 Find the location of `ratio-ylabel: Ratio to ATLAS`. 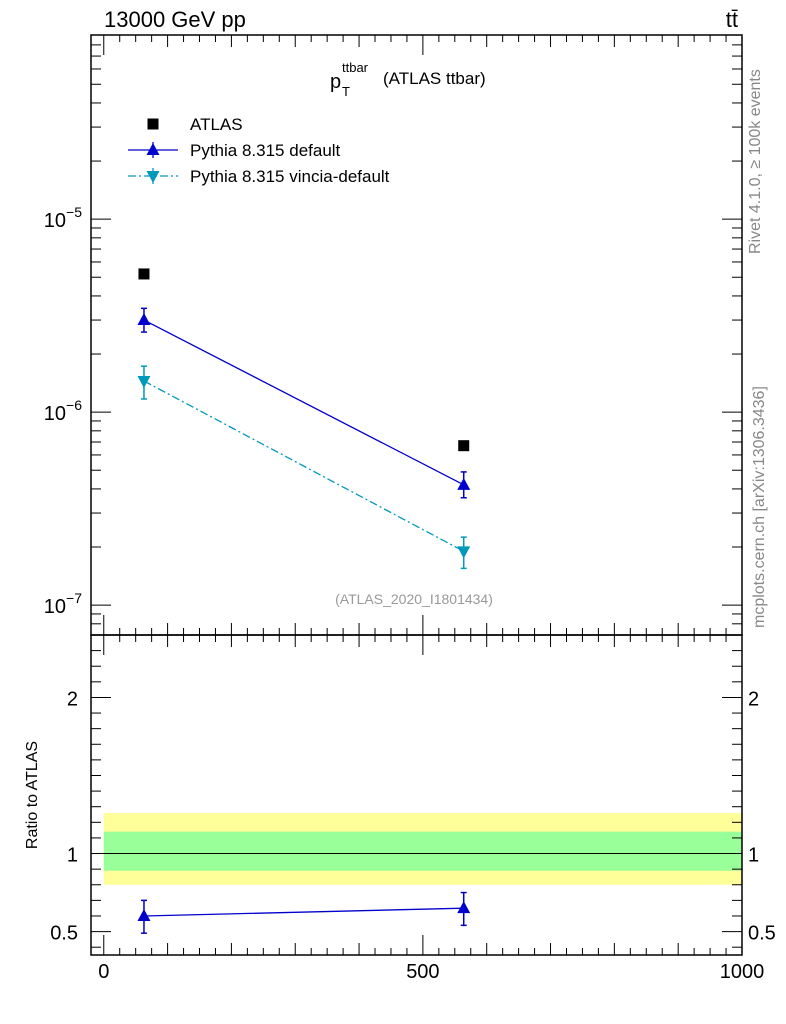

ratio-ylabel: Ratio to ATLAS is located at coordinates (32, 795).